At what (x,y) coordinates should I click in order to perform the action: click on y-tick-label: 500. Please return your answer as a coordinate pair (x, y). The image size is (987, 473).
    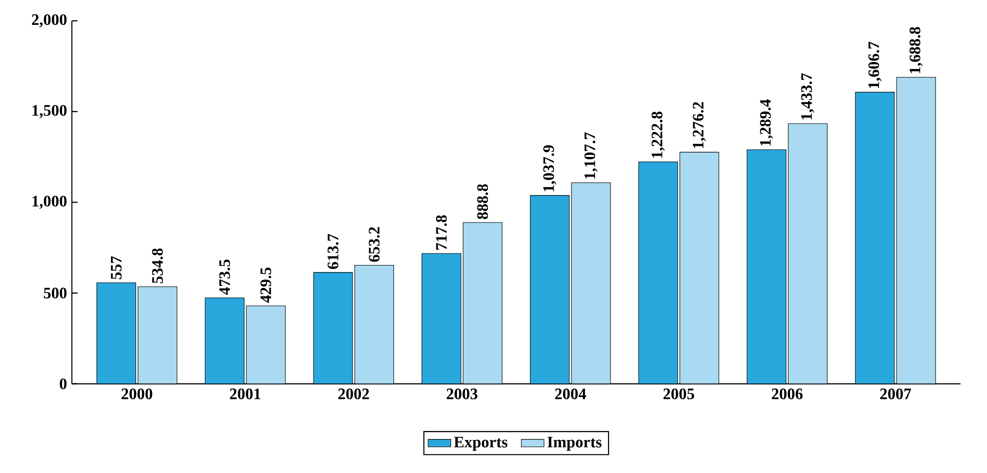
    Looking at the image, I should click on (55, 293).